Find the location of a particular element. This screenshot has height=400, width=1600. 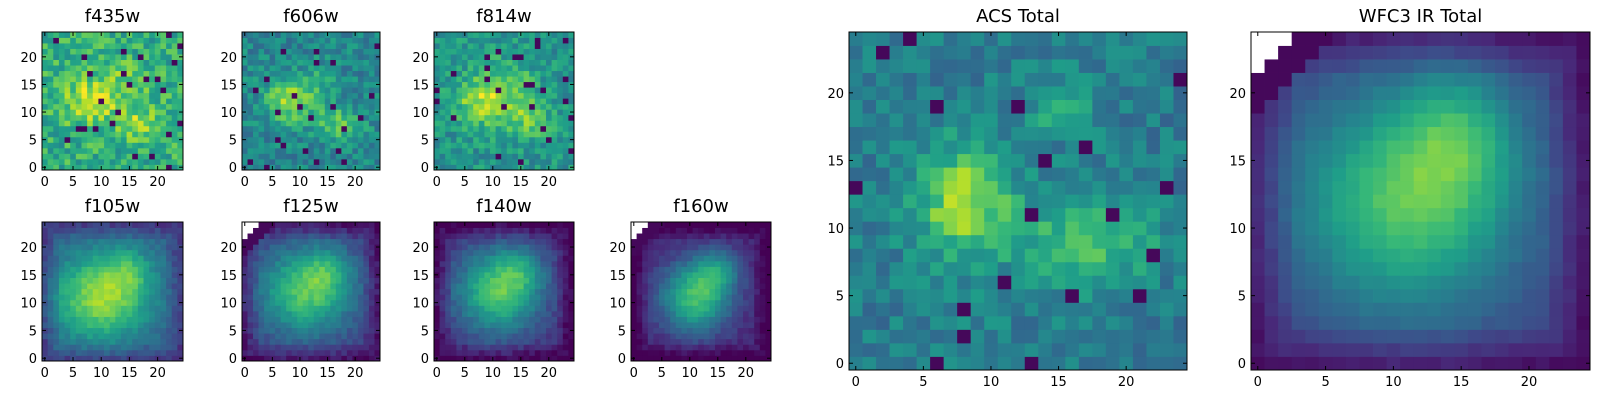

panel-f435w: f435w 0 5 10 15 20 0 5 10 15 20 is located at coordinates (97, 99).